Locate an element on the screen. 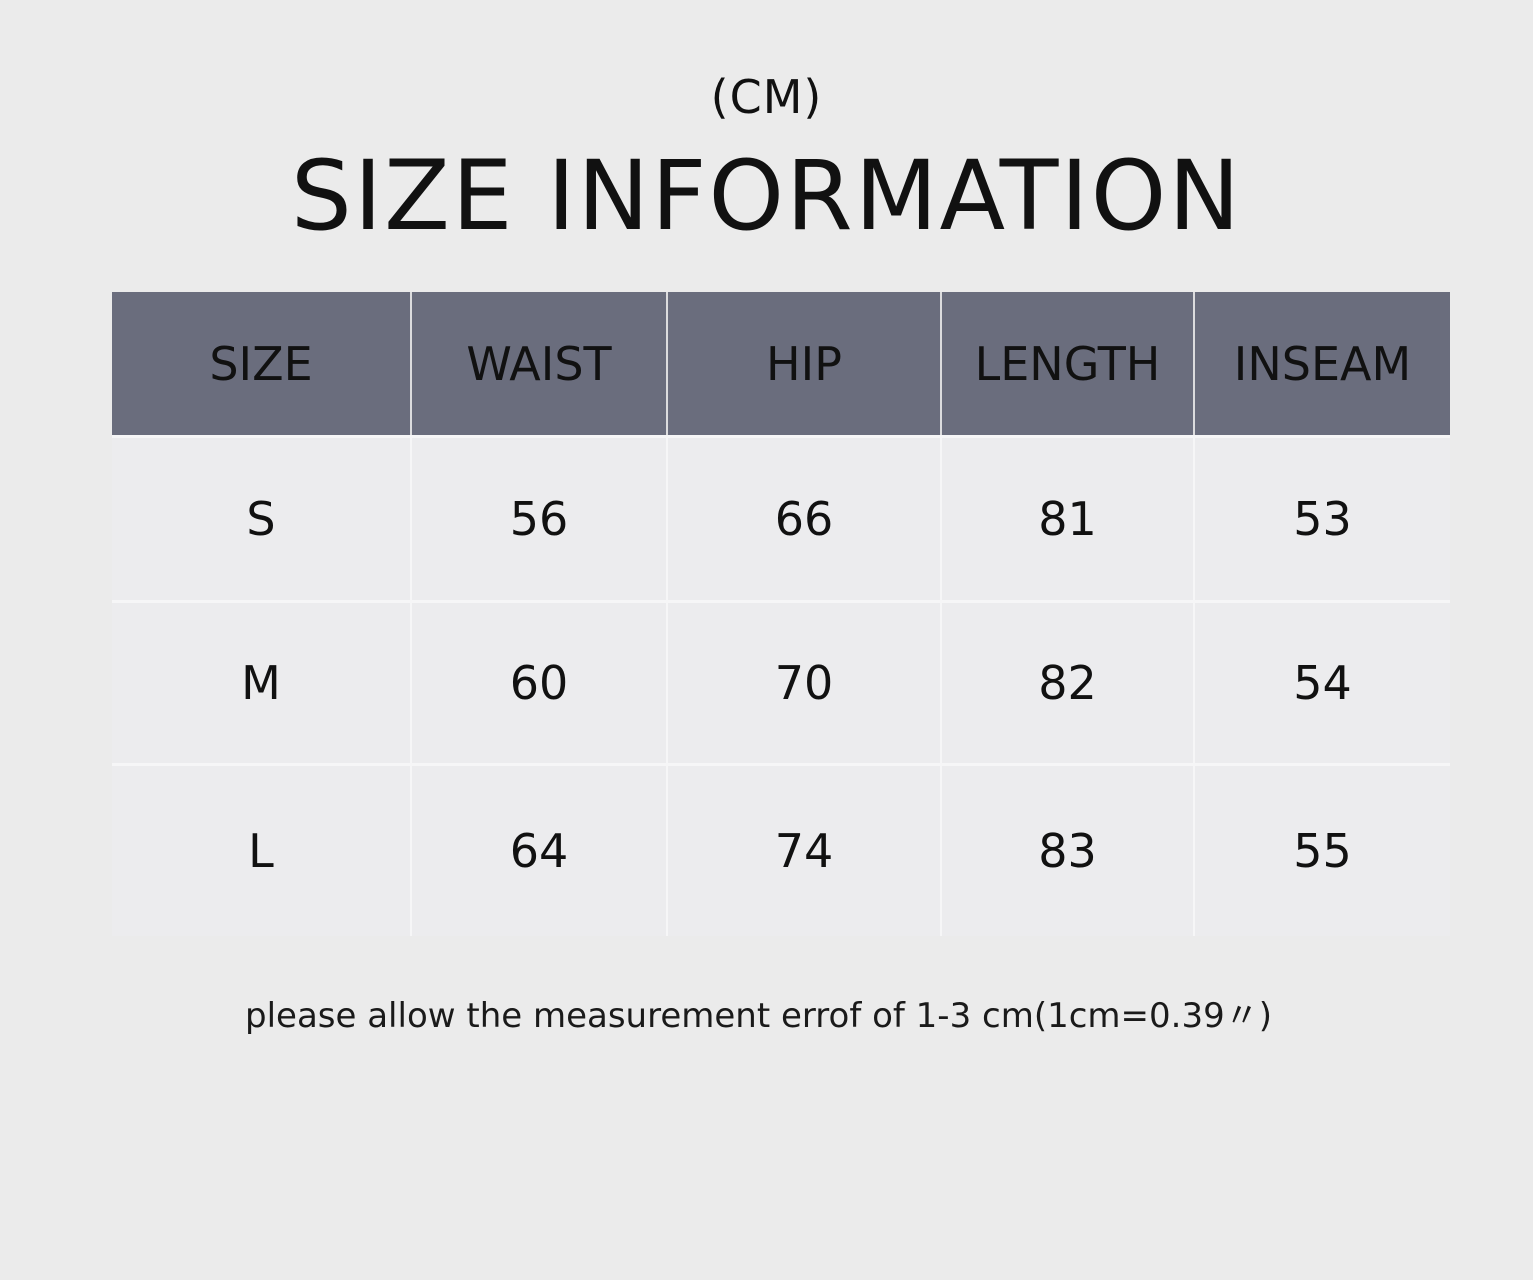 Image resolution: width=1533 pixels, height=1280 pixels. cell-waist: 60 is located at coordinates (539, 682).